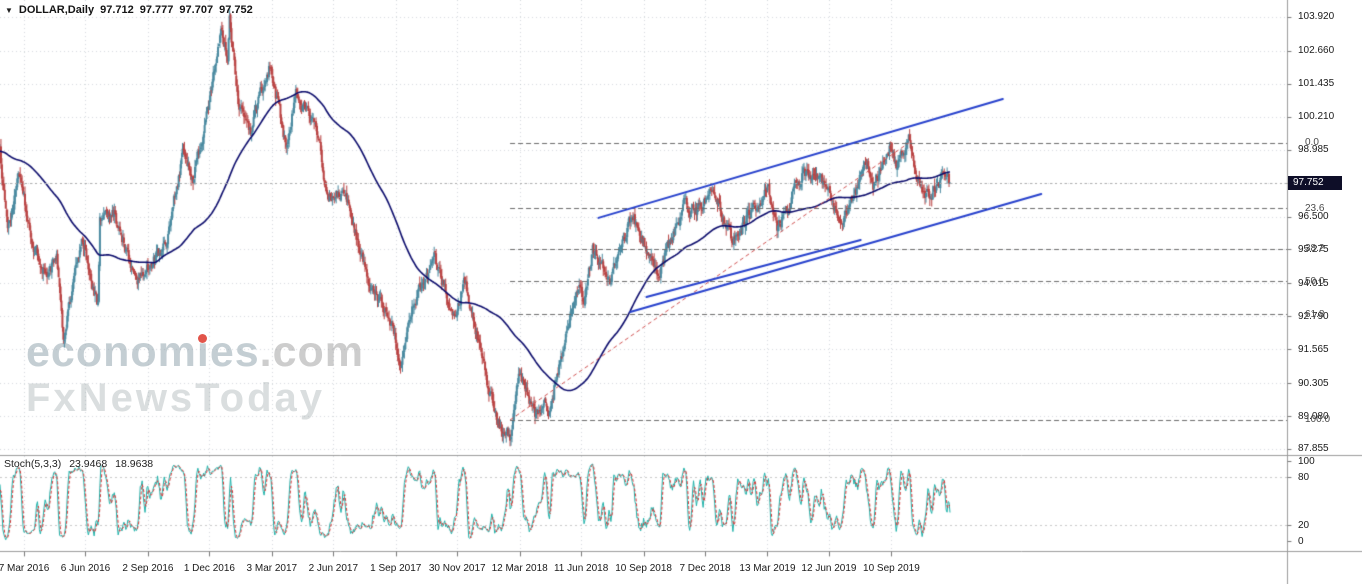  Describe the element at coordinates (56, 10) in the screenshot. I see `symbol-title: DOLLAR,Daily` at that location.